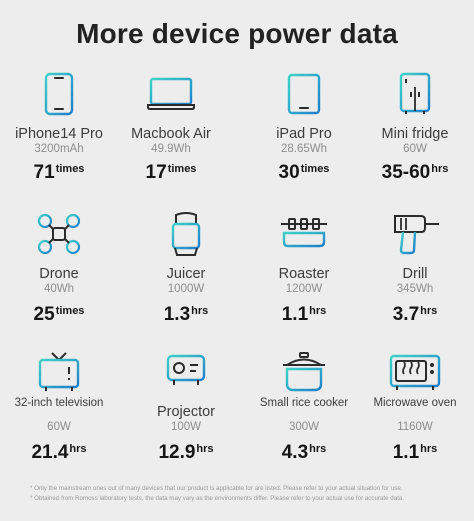  Describe the element at coordinates (59, 149) in the screenshot. I see `device-spec: 3200mAh` at that location.